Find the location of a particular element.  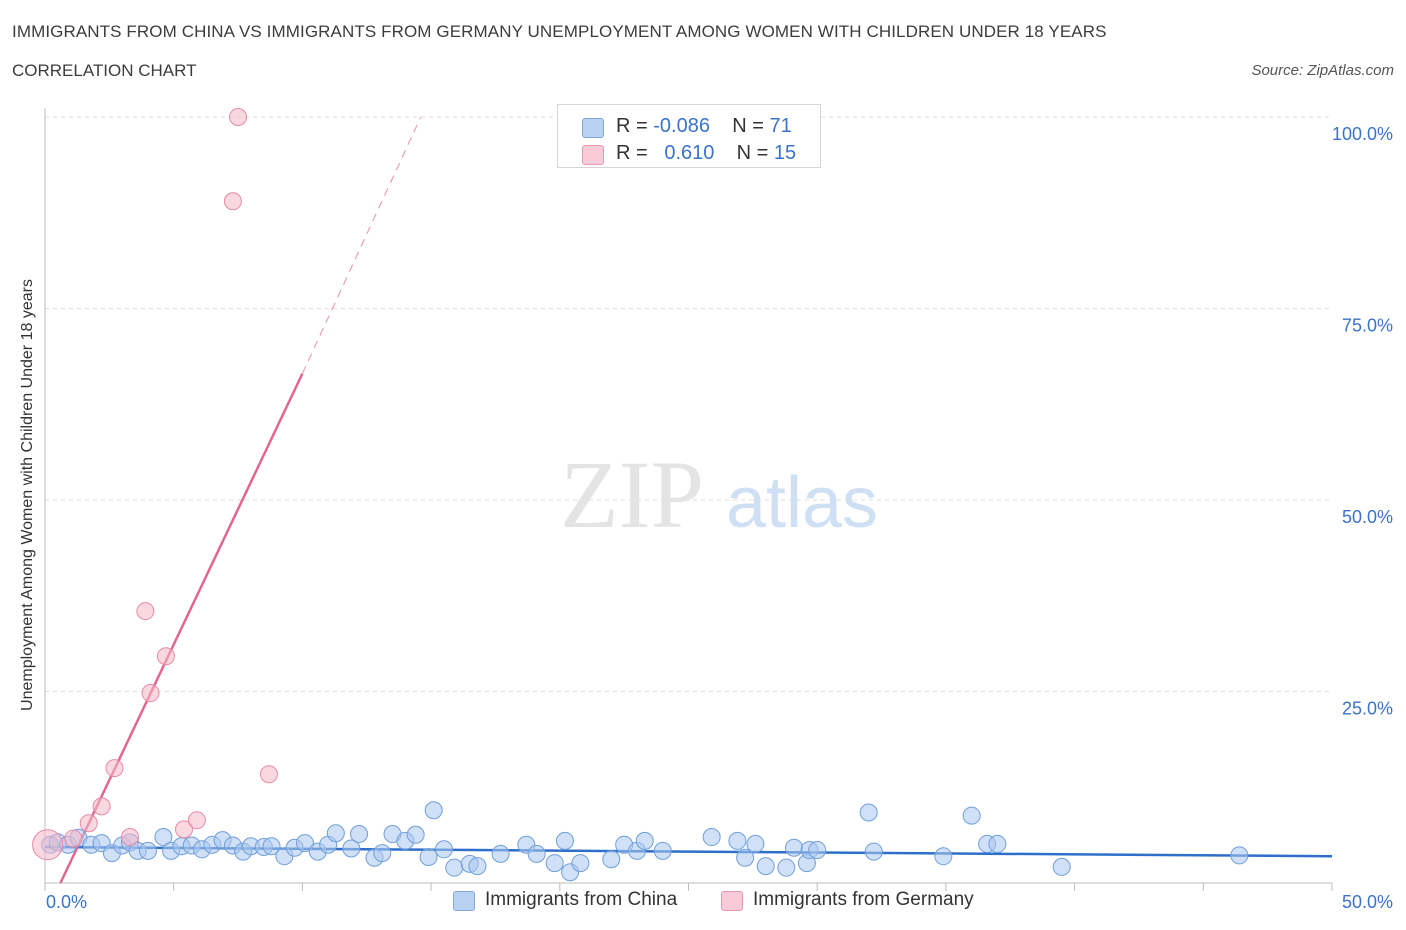

watermark-zip: ZIP is located at coordinates (632, 494).